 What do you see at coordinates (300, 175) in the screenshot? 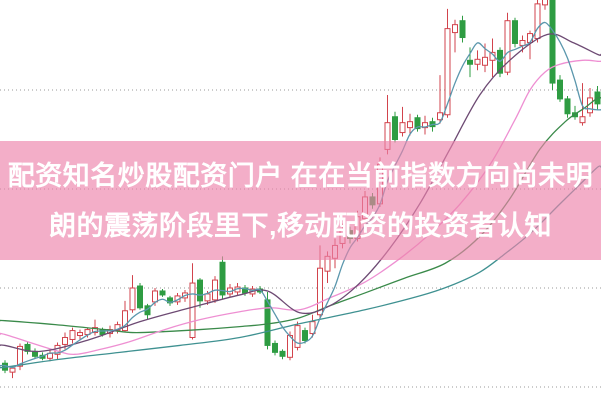
I see `headline-line-1: 配资知名炒股配资门户 在在当前指数方向尚未明` at bounding box center [300, 175].